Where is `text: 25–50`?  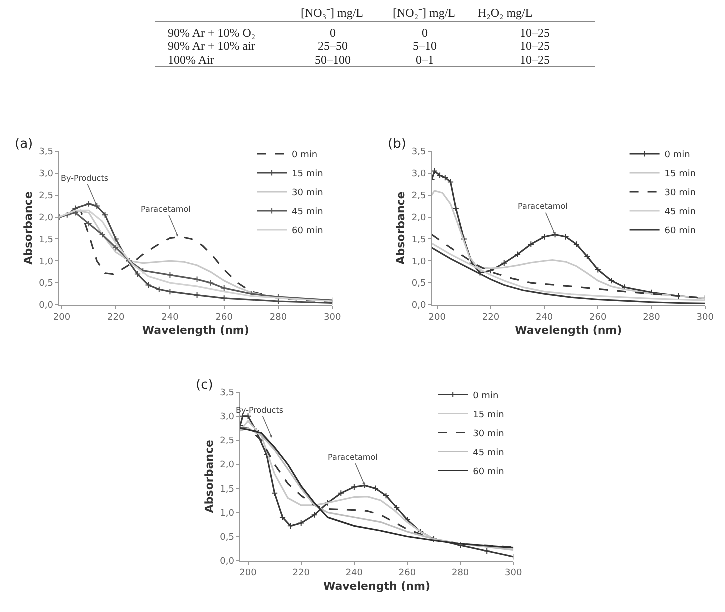
text: 25–50 is located at coordinates (333, 46).